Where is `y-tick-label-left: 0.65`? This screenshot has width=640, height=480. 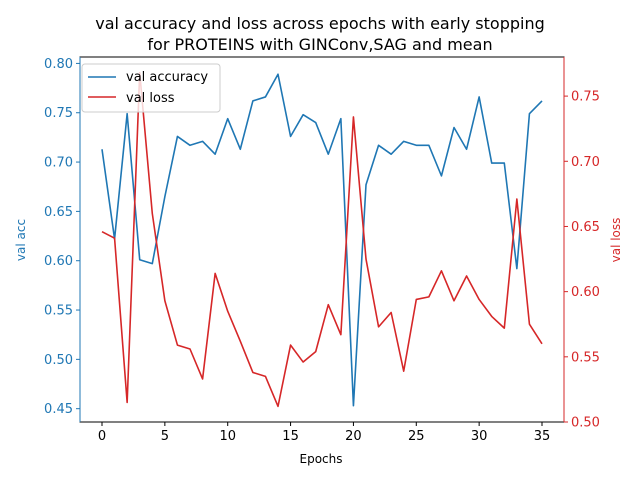
y-tick-label-left: 0.65 is located at coordinates (58, 212).